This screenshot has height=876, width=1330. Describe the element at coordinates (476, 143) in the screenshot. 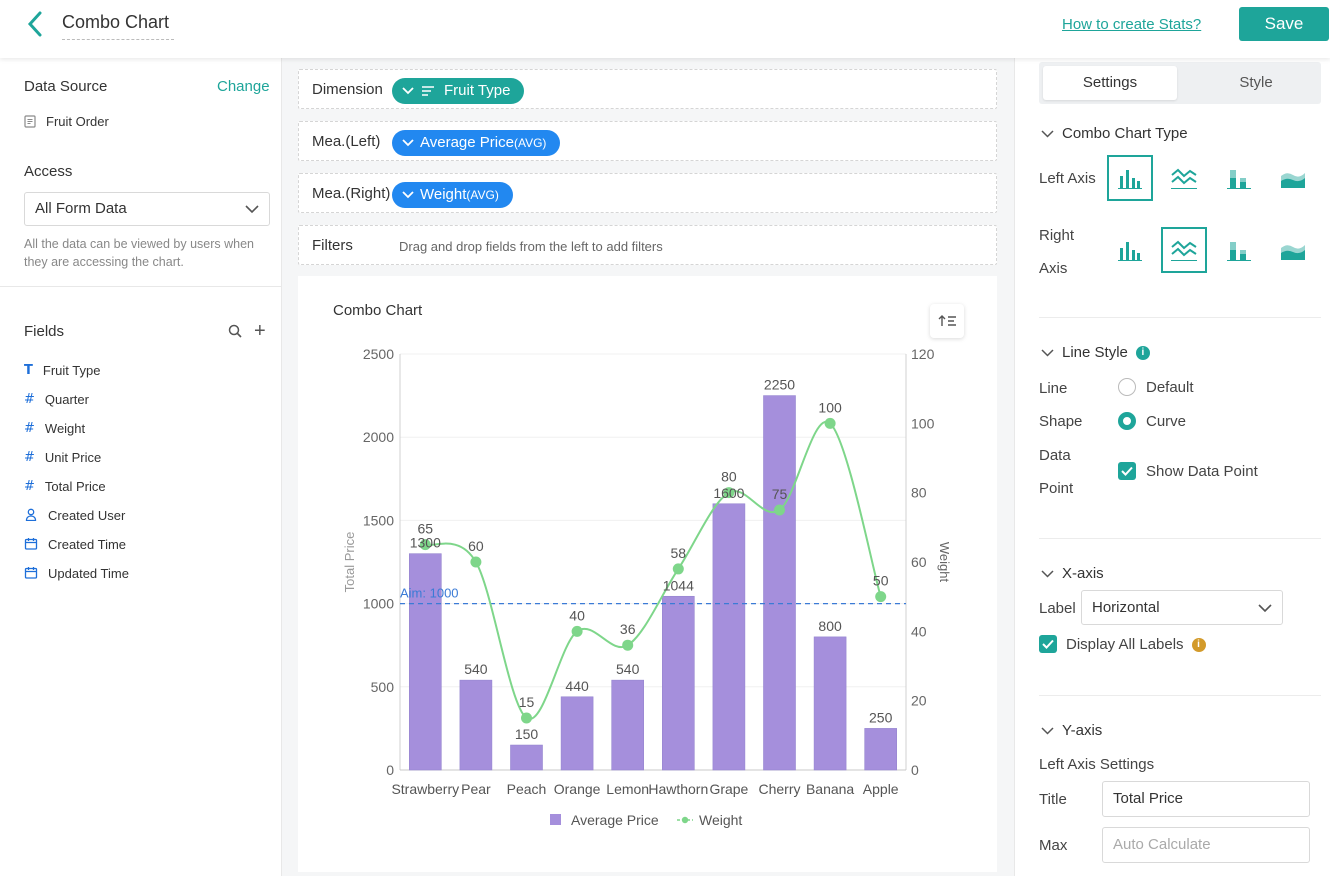

I see `left-measure-pill: Average Price(AVG)` at that location.